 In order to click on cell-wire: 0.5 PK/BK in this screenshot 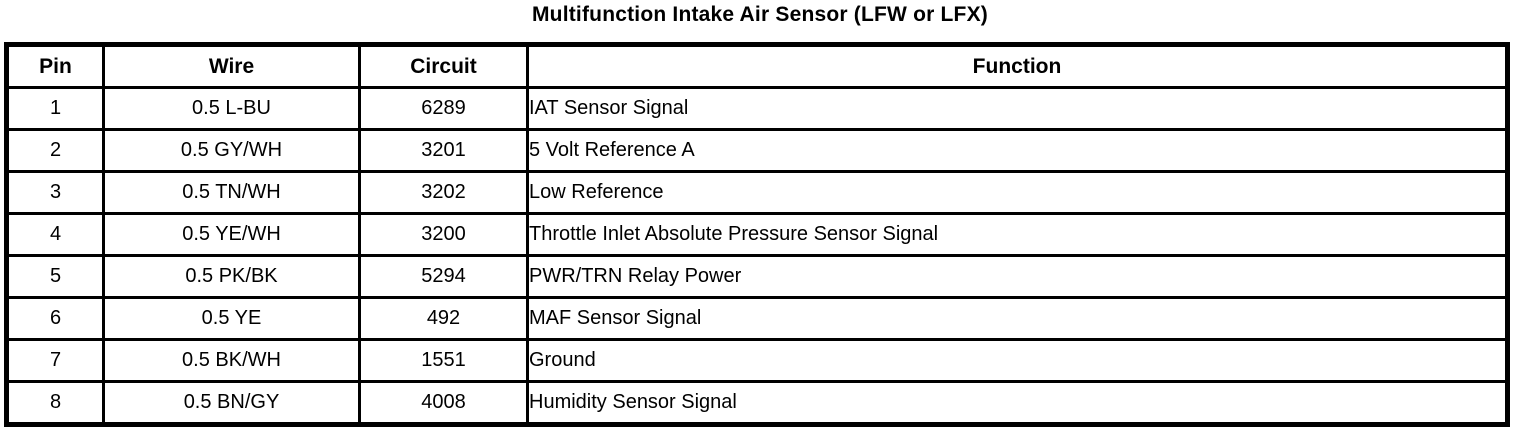, I will do `click(231, 276)`.